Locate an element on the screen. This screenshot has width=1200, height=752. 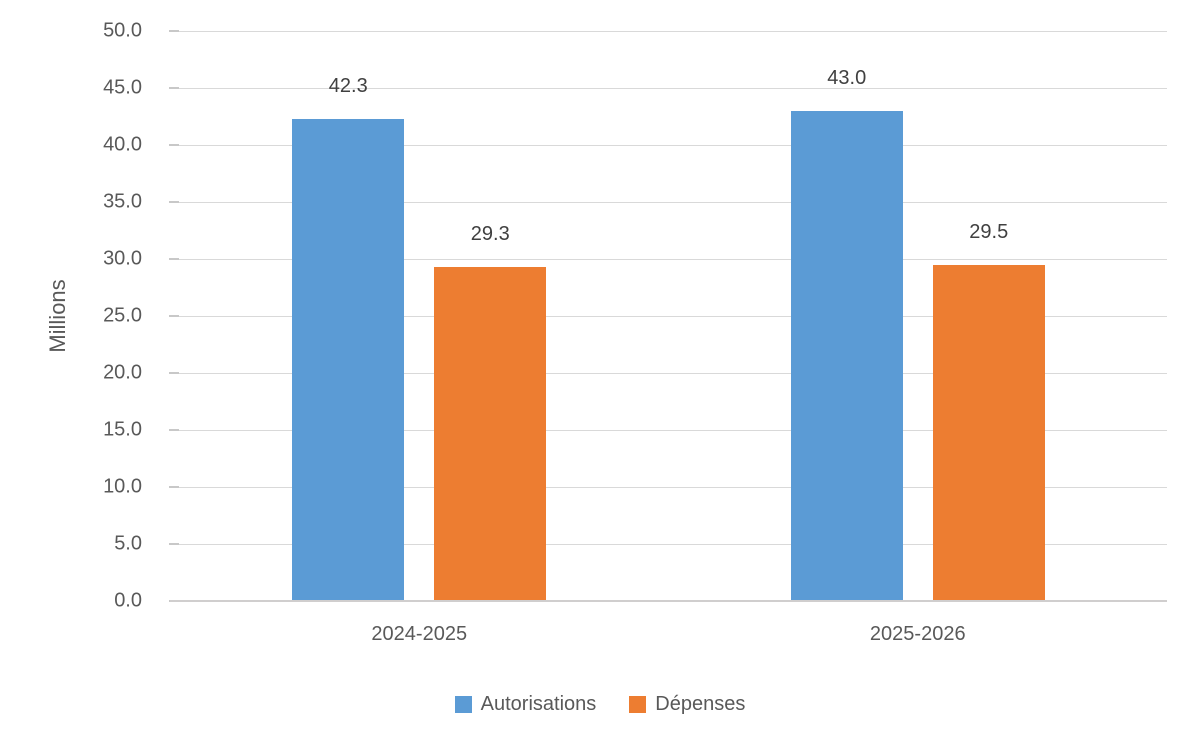
legend-item-autorisations: Autorisations is located at coordinates (525, 704).